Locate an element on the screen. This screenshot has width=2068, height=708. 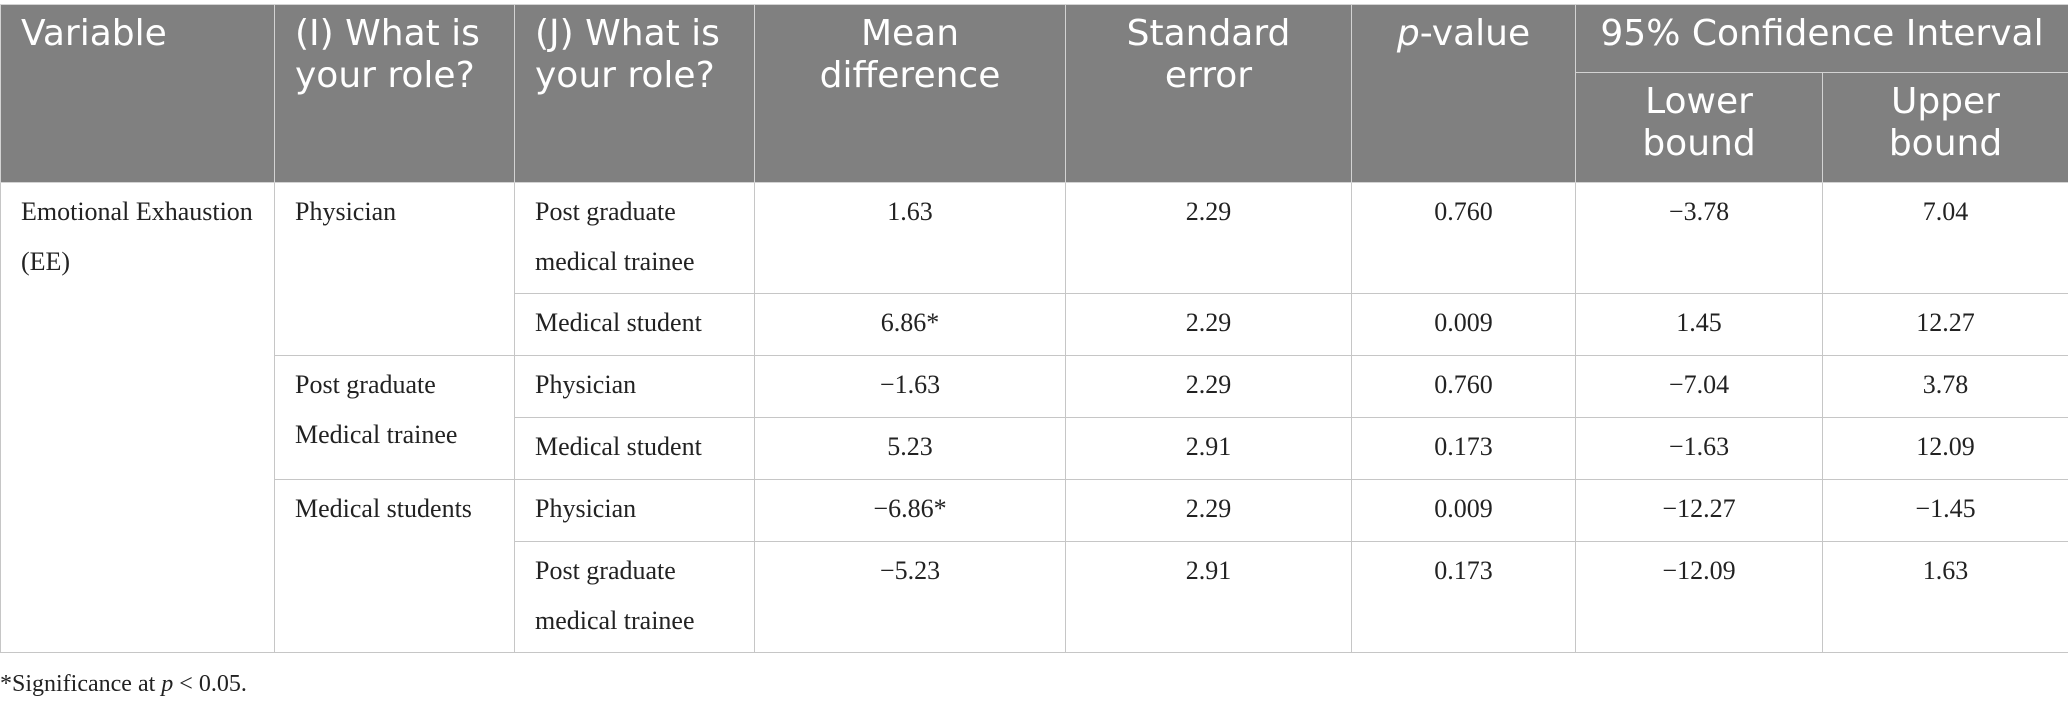
lower-bound-cell: −12.27 is located at coordinates (1699, 510).